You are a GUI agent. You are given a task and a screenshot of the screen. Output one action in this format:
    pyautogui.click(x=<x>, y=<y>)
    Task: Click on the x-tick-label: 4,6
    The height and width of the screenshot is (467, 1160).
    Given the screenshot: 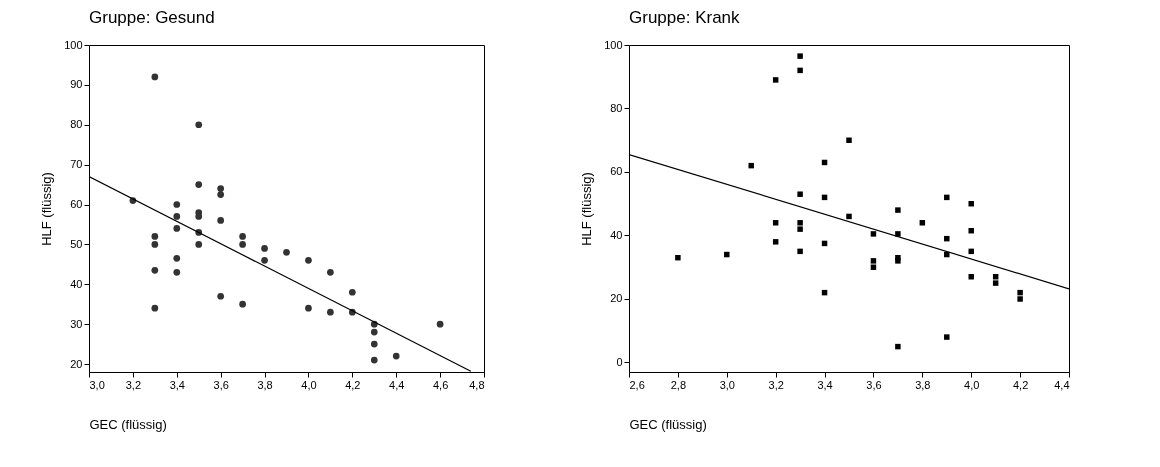 What is the action you would take?
    pyautogui.click(x=440, y=384)
    